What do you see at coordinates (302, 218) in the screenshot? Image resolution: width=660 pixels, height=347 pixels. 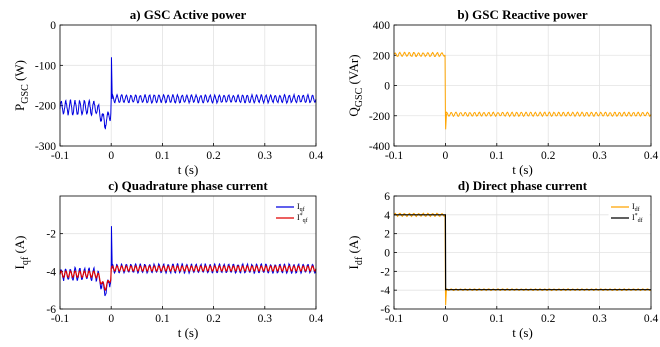 I see `legend-label: I*qf` at bounding box center [302, 218].